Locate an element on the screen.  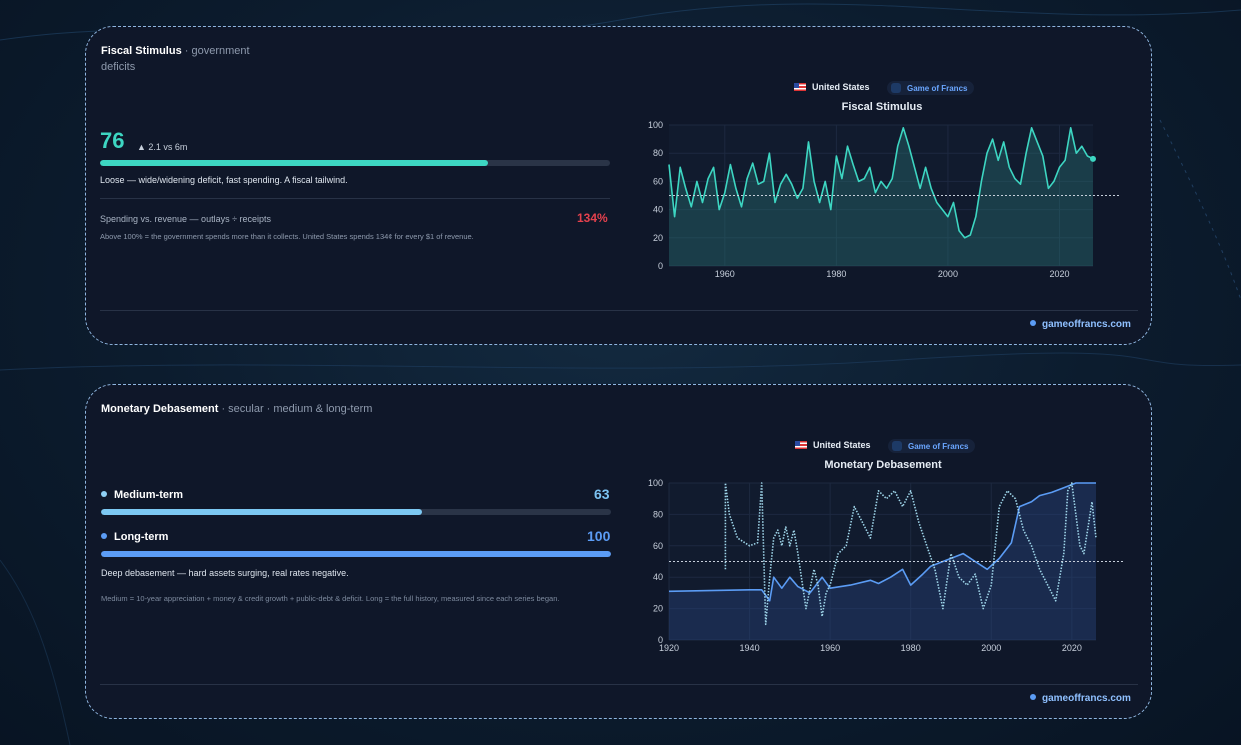
fiscal-stimulus-chart: 0 20 40 60 80 100 1960 1980 2000 2020 is located at coordinates (884, 199).